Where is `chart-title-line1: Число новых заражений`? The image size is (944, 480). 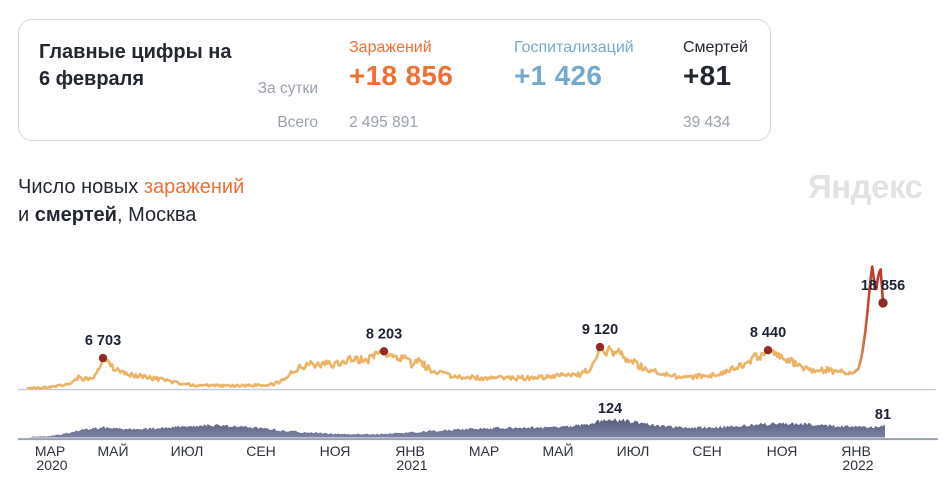
chart-title-line1: Число новых заражений is located at coordinates (131, 187).